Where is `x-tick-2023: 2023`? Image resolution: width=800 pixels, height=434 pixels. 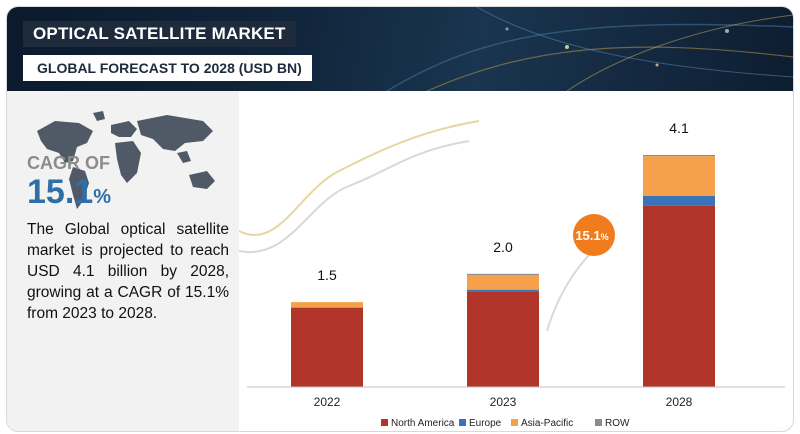
x-tick-2023: 2023 is located at coordinates (503, 402).